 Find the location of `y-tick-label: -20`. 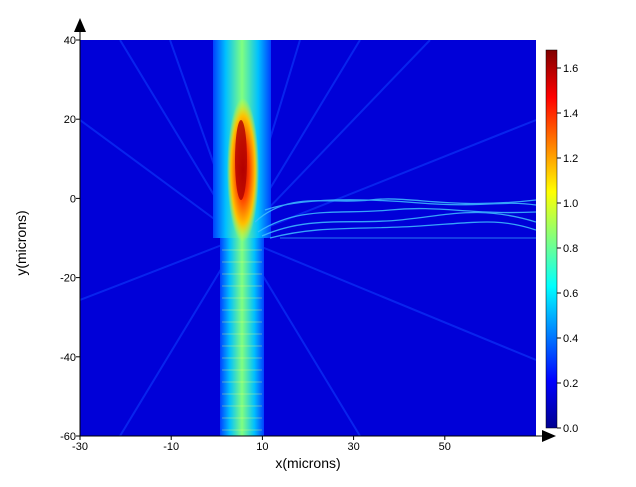

y-tick-label: -20 is located at coordinates (68, 279).